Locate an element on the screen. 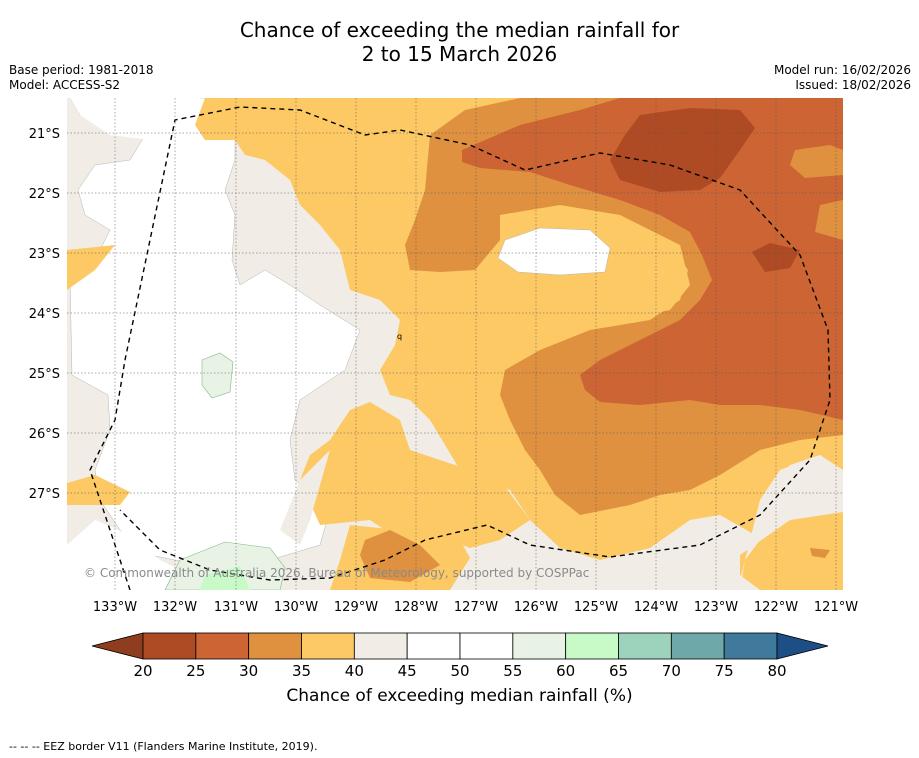  colorbar-under-arrow is located at coordinates (117, 646).